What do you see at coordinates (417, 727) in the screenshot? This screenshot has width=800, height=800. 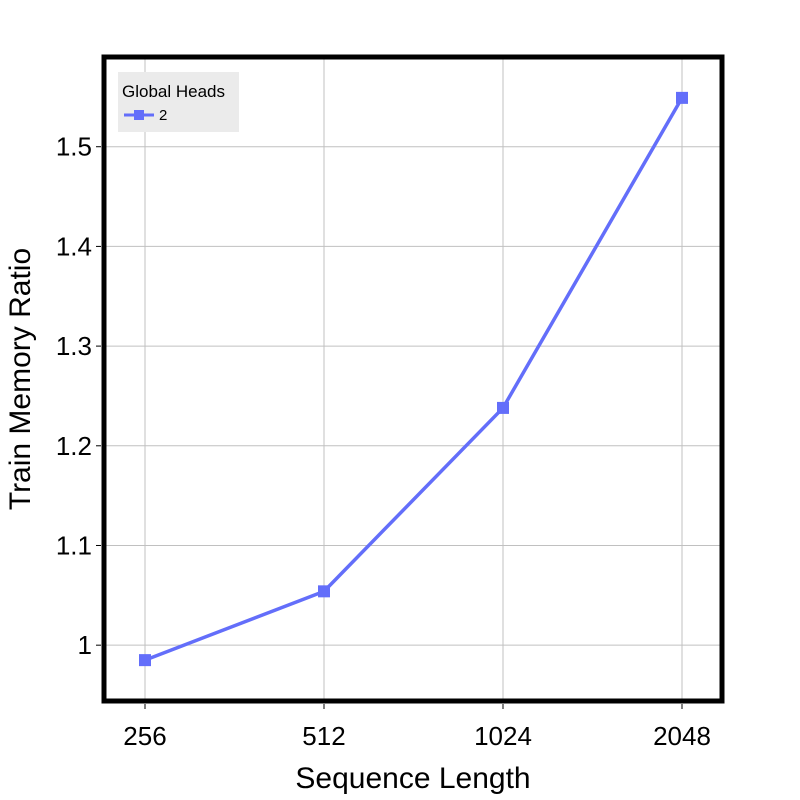 I see `x-axis-ticks: 256 512 1024 2048` at bounding box center [417, 727].